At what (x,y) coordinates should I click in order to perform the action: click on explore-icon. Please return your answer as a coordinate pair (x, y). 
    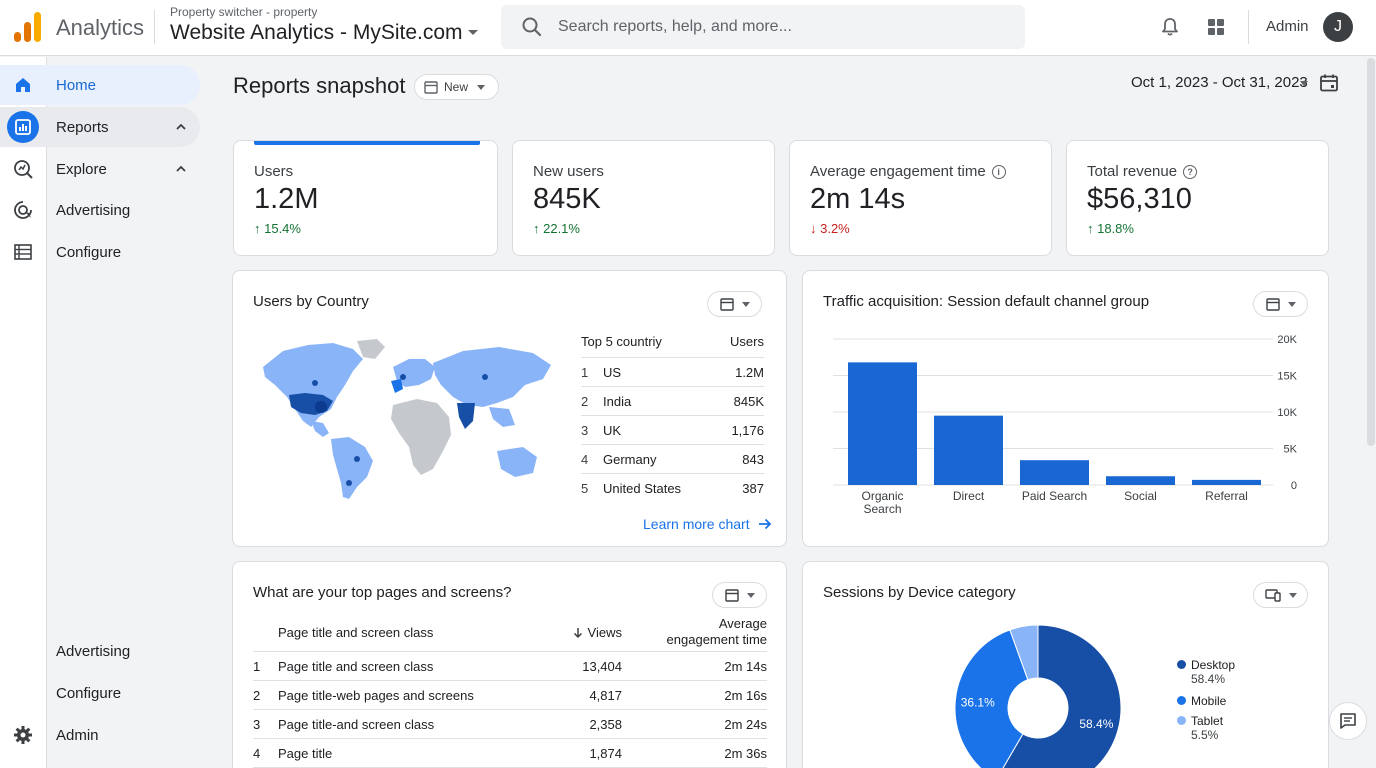
    Looking at the image, I should click on (23, 169).